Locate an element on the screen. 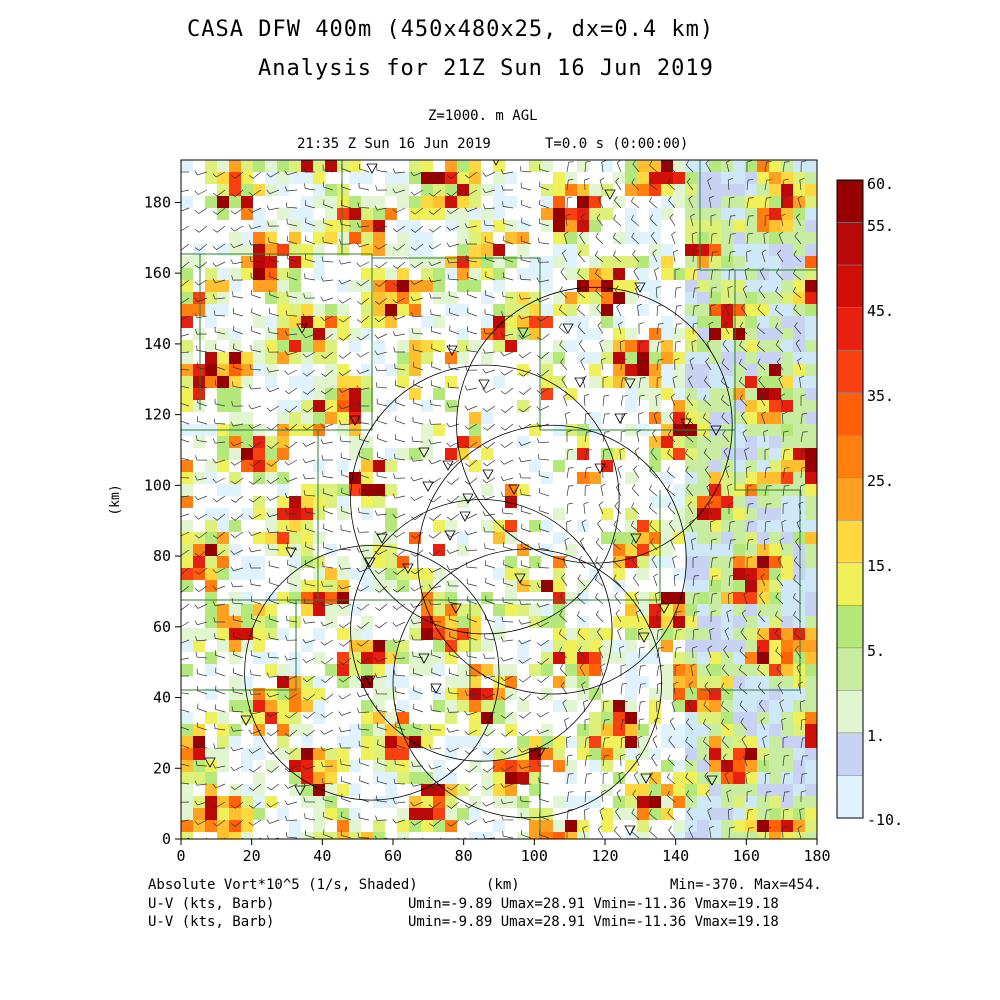  colorbar-segment is located at coordinates (850, 669).